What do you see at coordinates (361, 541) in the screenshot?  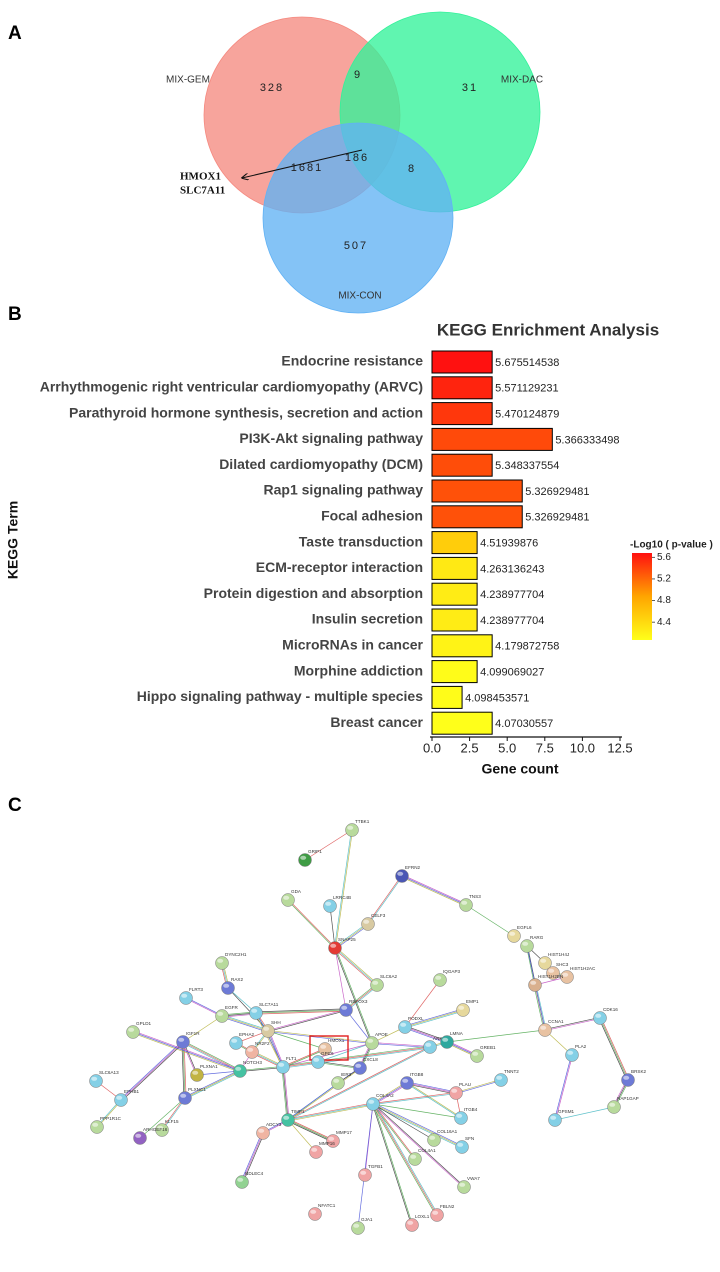 I see `y-tick-label: Taste transduction` at bounding box center [361, 541].